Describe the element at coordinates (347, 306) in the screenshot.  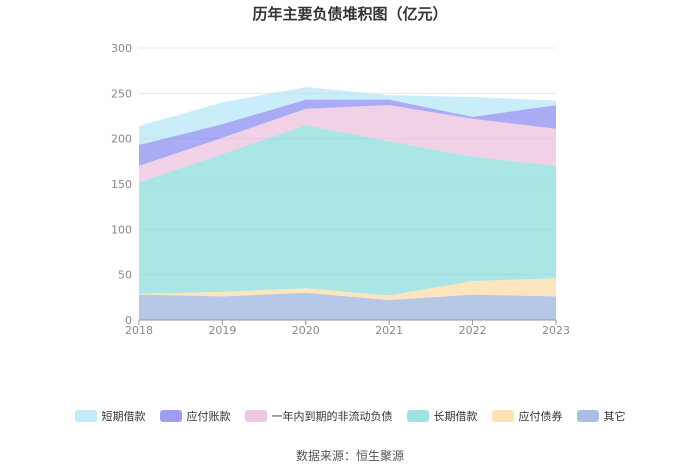
I see `area-其它` at that location.